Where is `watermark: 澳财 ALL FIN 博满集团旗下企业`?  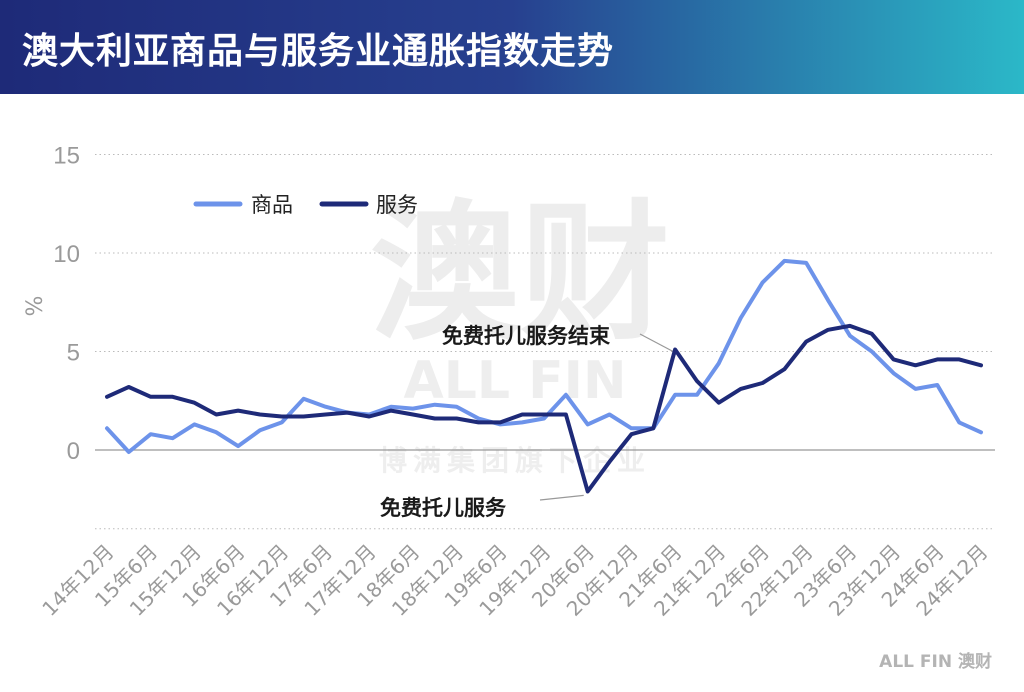
watermark: 澳财 ALL FIN 博满集团旗下企业 is located at coordinates (520, 332).